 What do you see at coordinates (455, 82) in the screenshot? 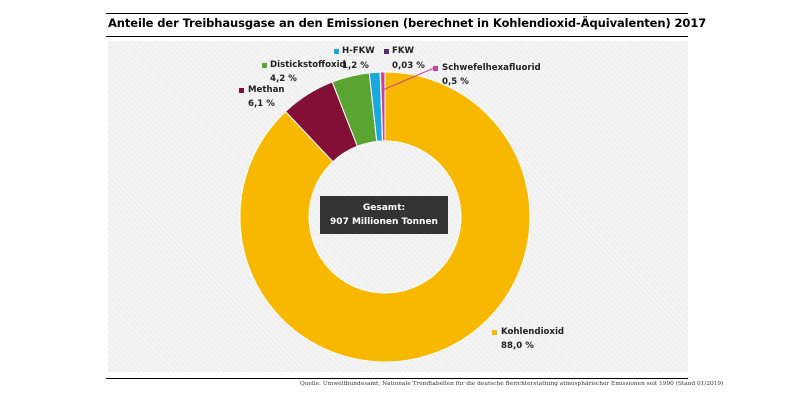
I see `slice-value-schwefelhexafluorid: 0,5 %` at bounding box center [455, 82].